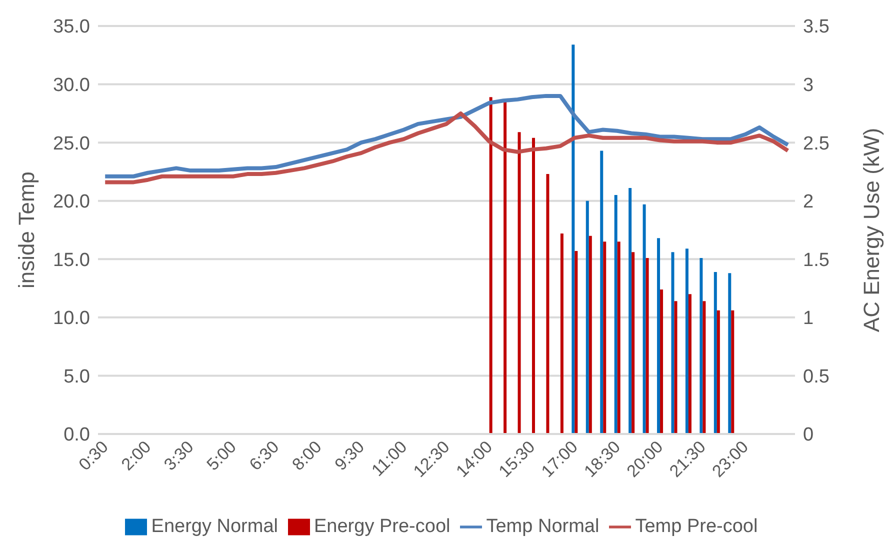 The height and width of the screenshot is (545, 893). Describe the element at coordinates (71, 85) in the screenshot. I see `y-tick-label: 30.0` at that location.